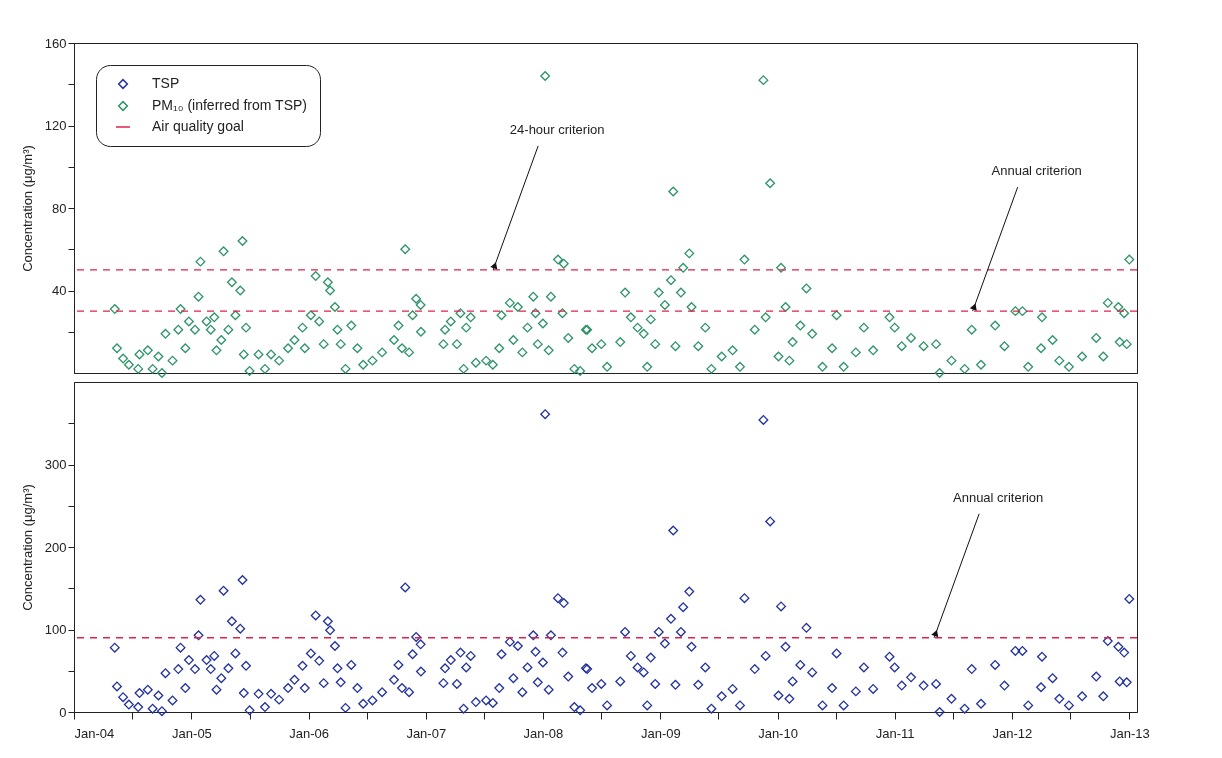  Describe the element at coordinates (198, 126) in the screenshot. I see `legend-label: Air quality goal` at that location.